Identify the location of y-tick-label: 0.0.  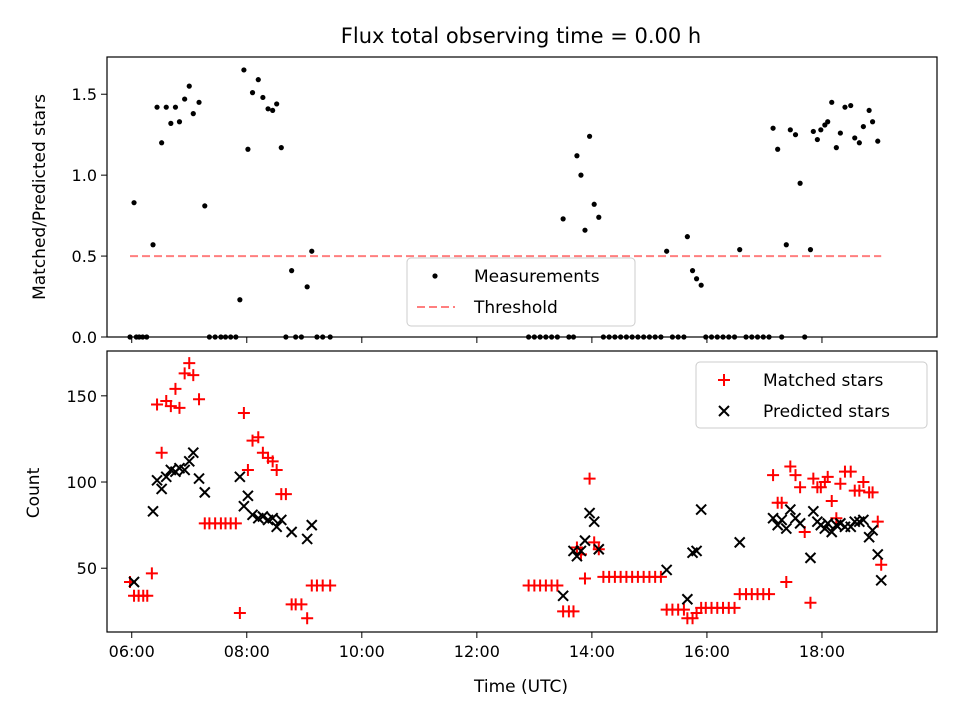
(84, 337).